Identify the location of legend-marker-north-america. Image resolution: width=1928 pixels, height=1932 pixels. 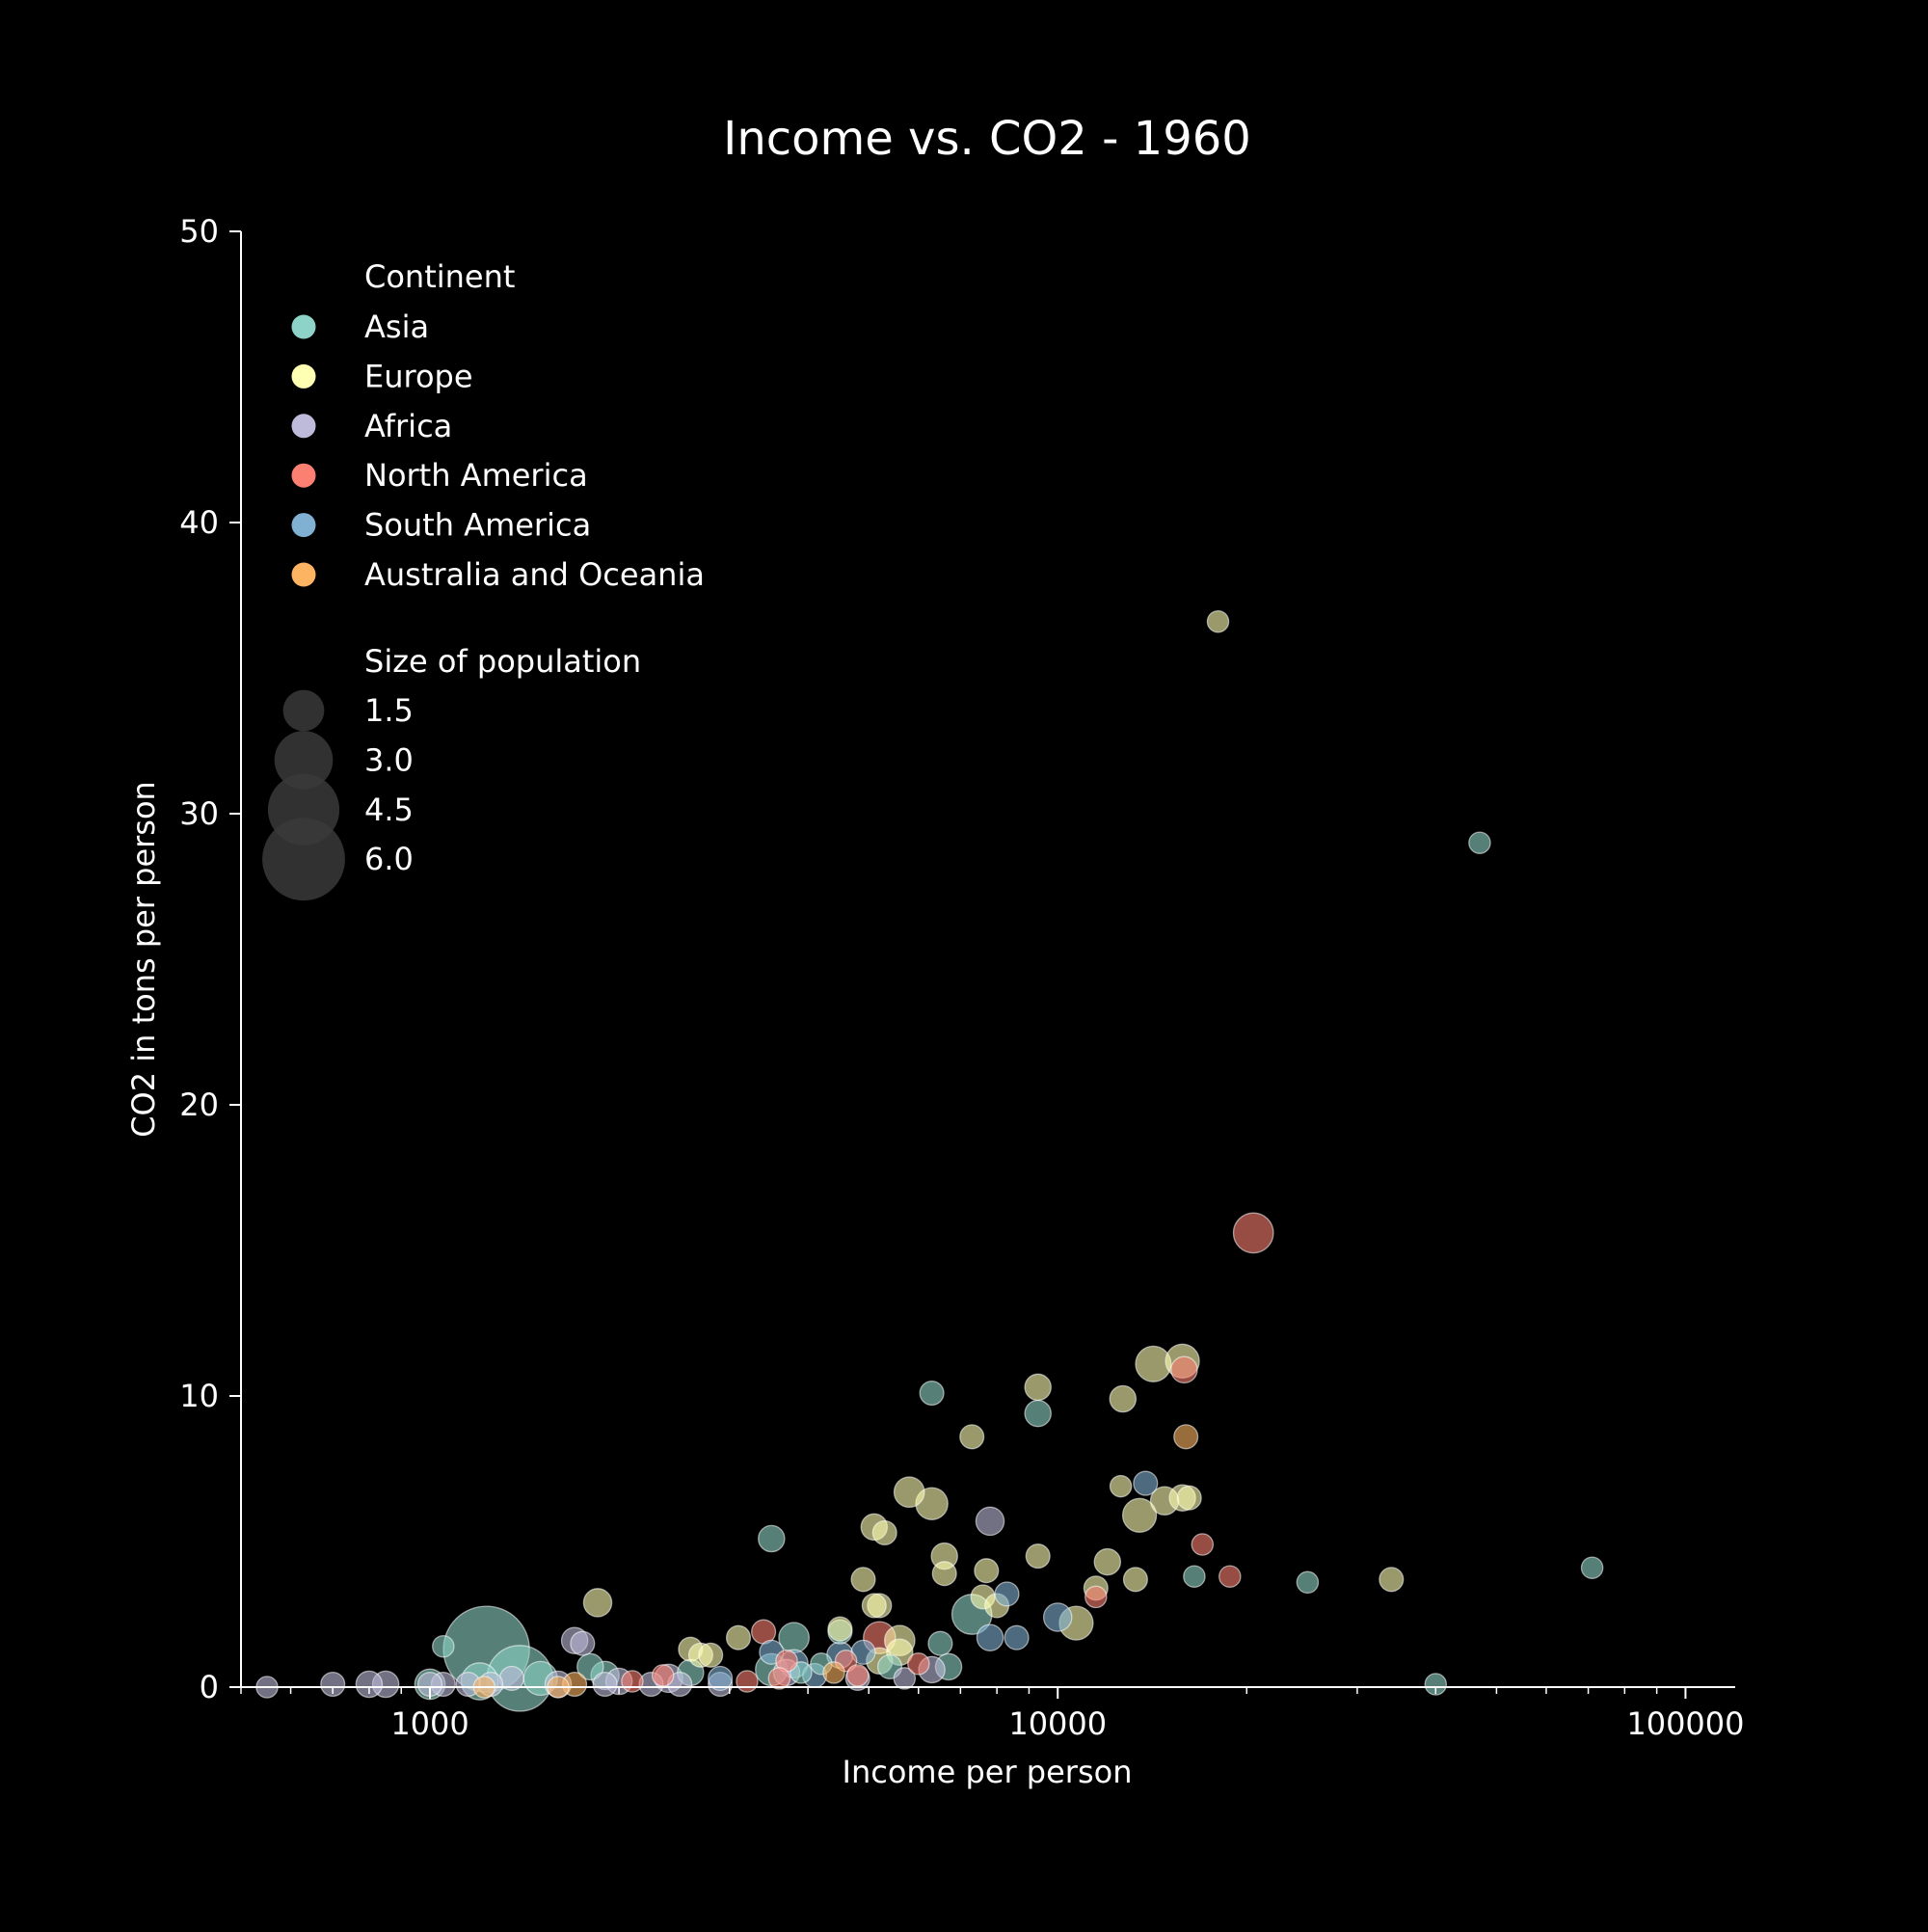
(303, 476).